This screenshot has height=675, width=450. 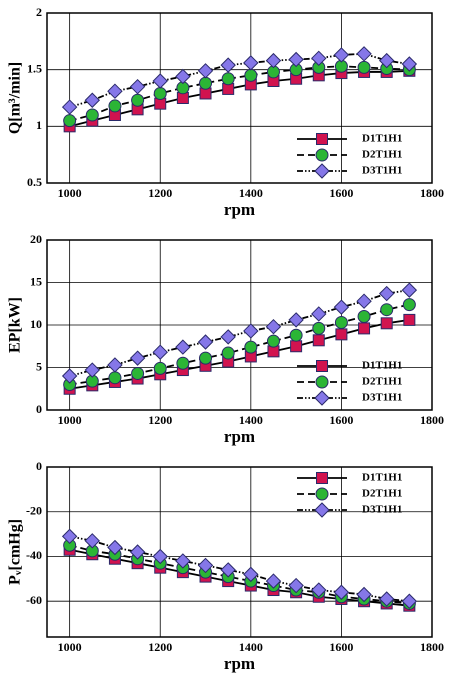 What do you see at coordinates (15, 98) in the screenshot?
I see `y-axis-label: Q[m³/min]` at bounding box center [15, 98].